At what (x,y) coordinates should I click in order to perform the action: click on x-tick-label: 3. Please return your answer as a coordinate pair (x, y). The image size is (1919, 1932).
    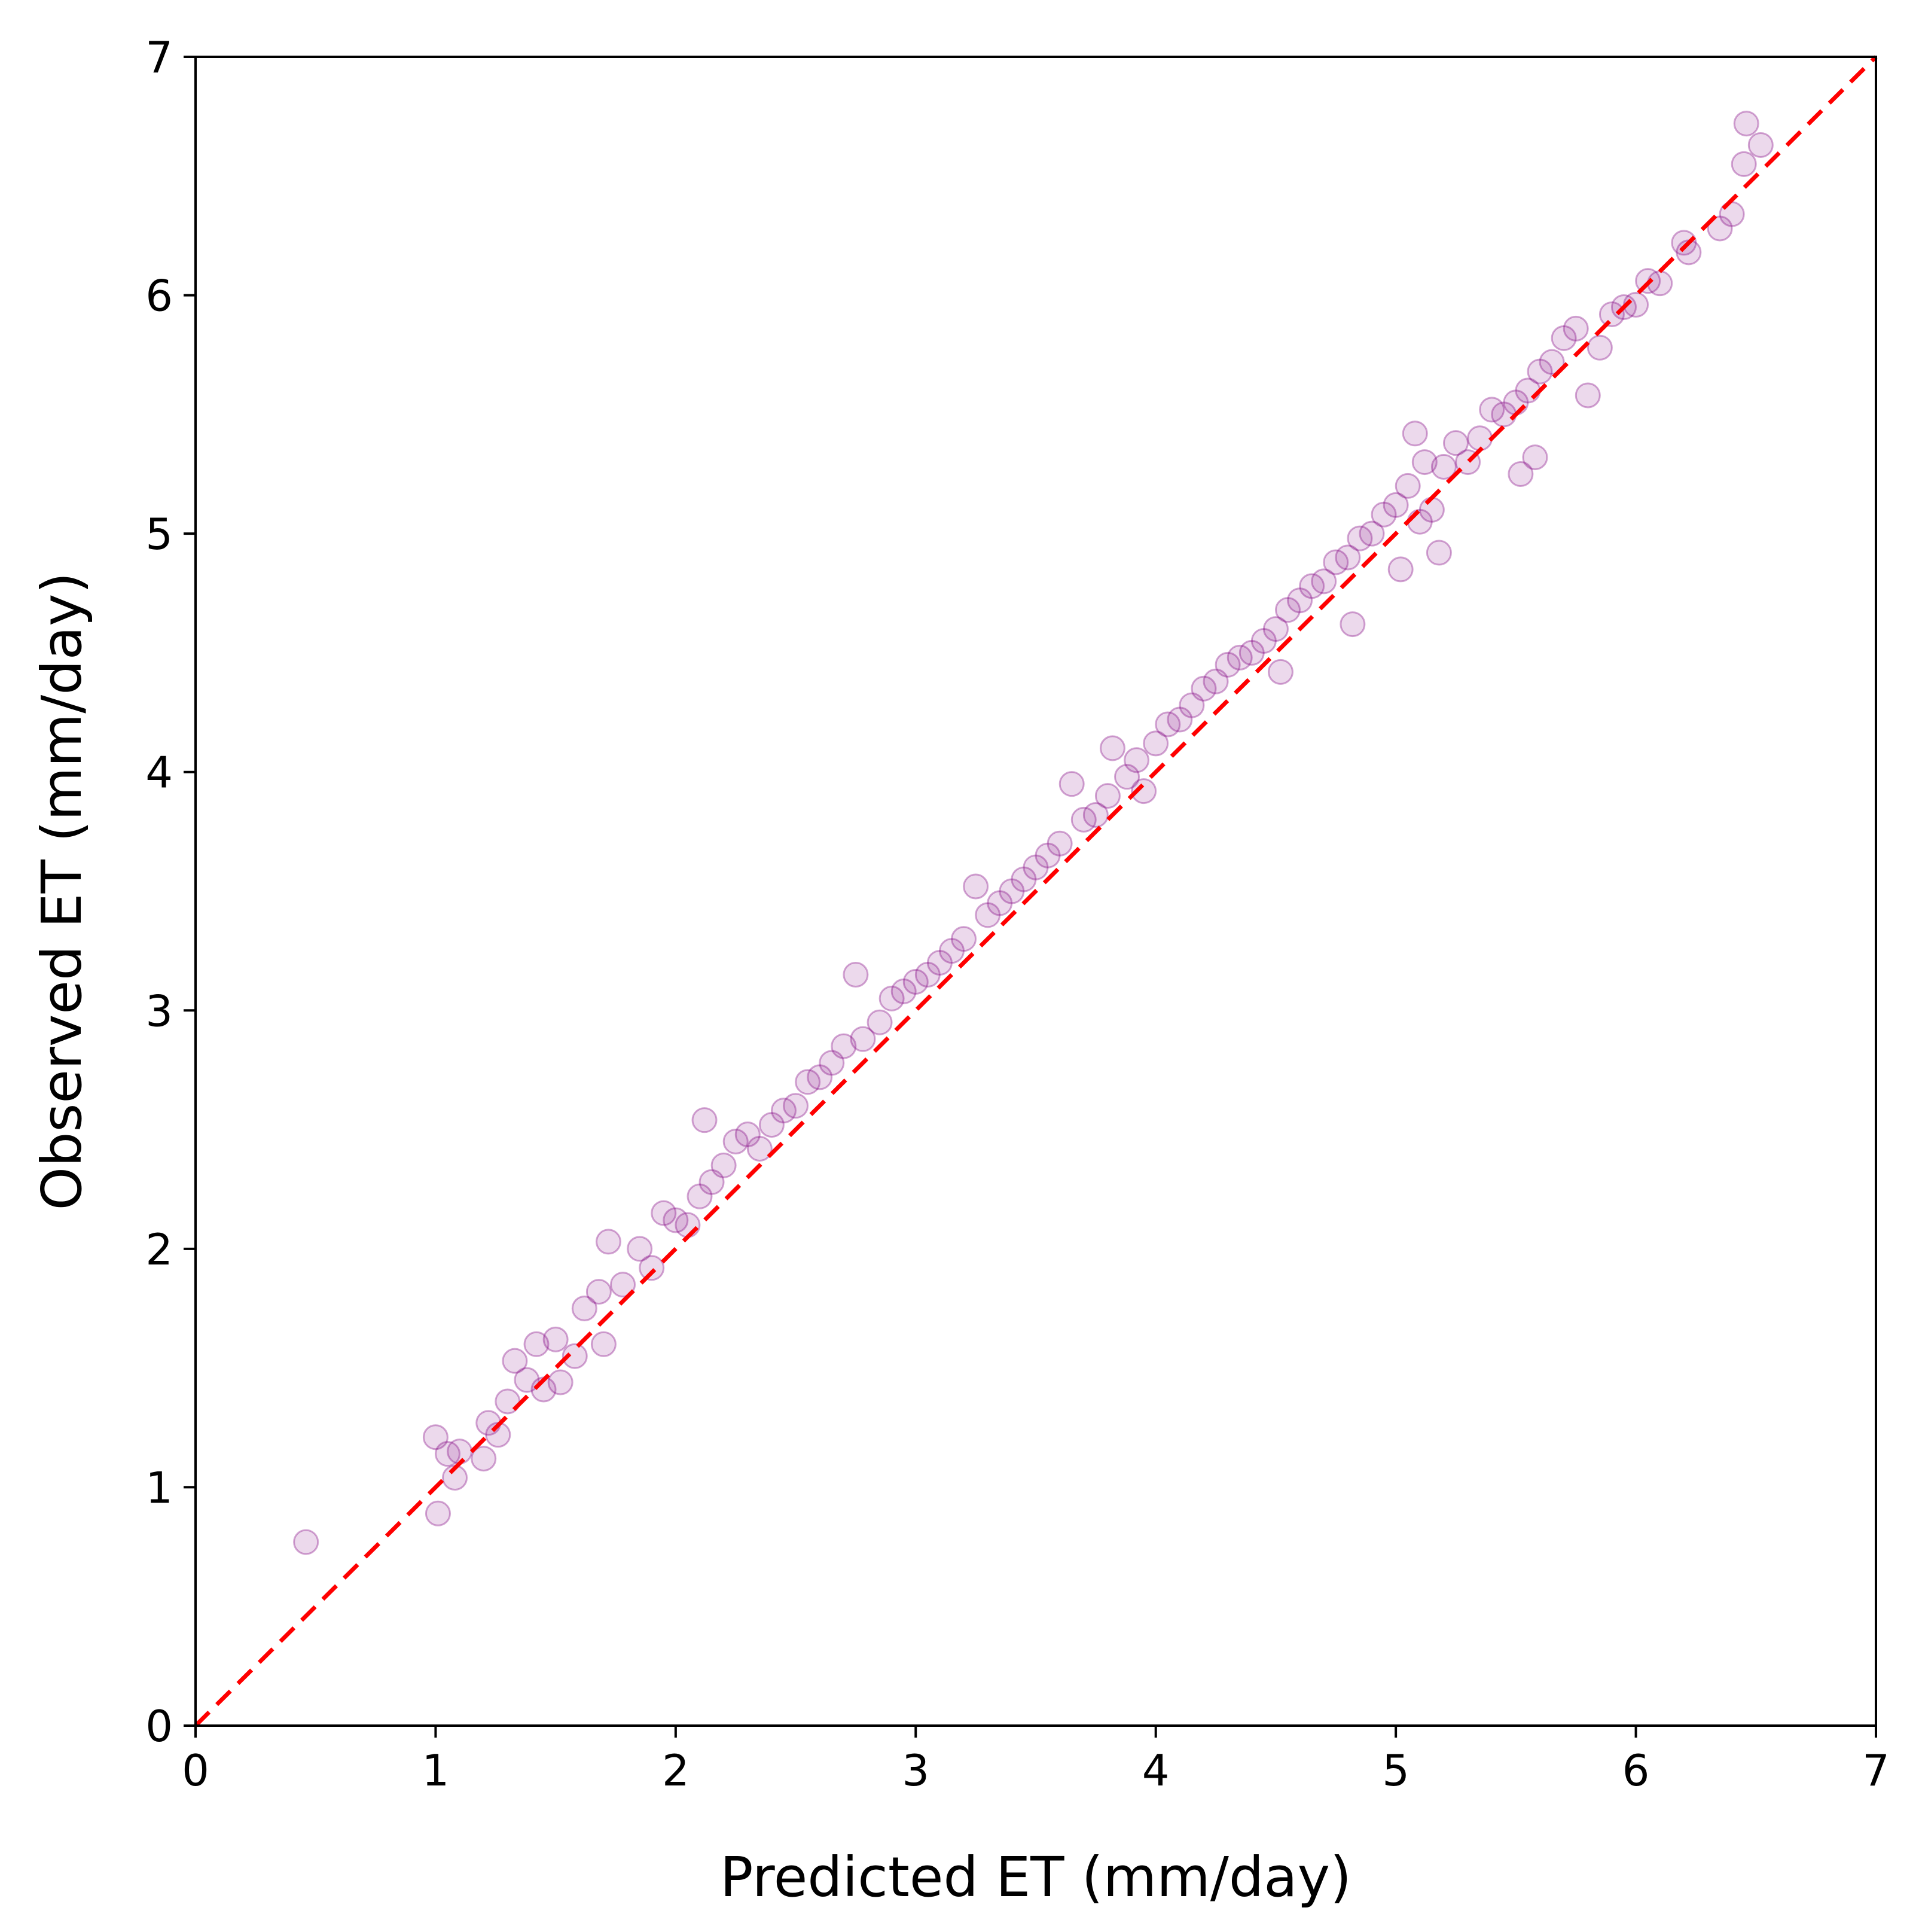
    Looking at the image, I should click on (915, 1770).